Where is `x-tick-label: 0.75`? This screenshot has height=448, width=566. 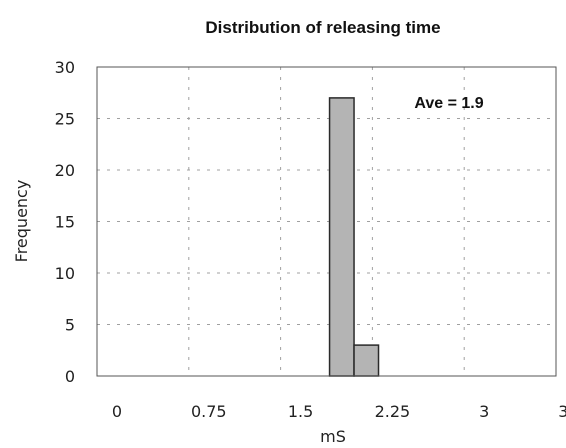 x-tick-label: 0.75 is located at coordinates (209, 411).